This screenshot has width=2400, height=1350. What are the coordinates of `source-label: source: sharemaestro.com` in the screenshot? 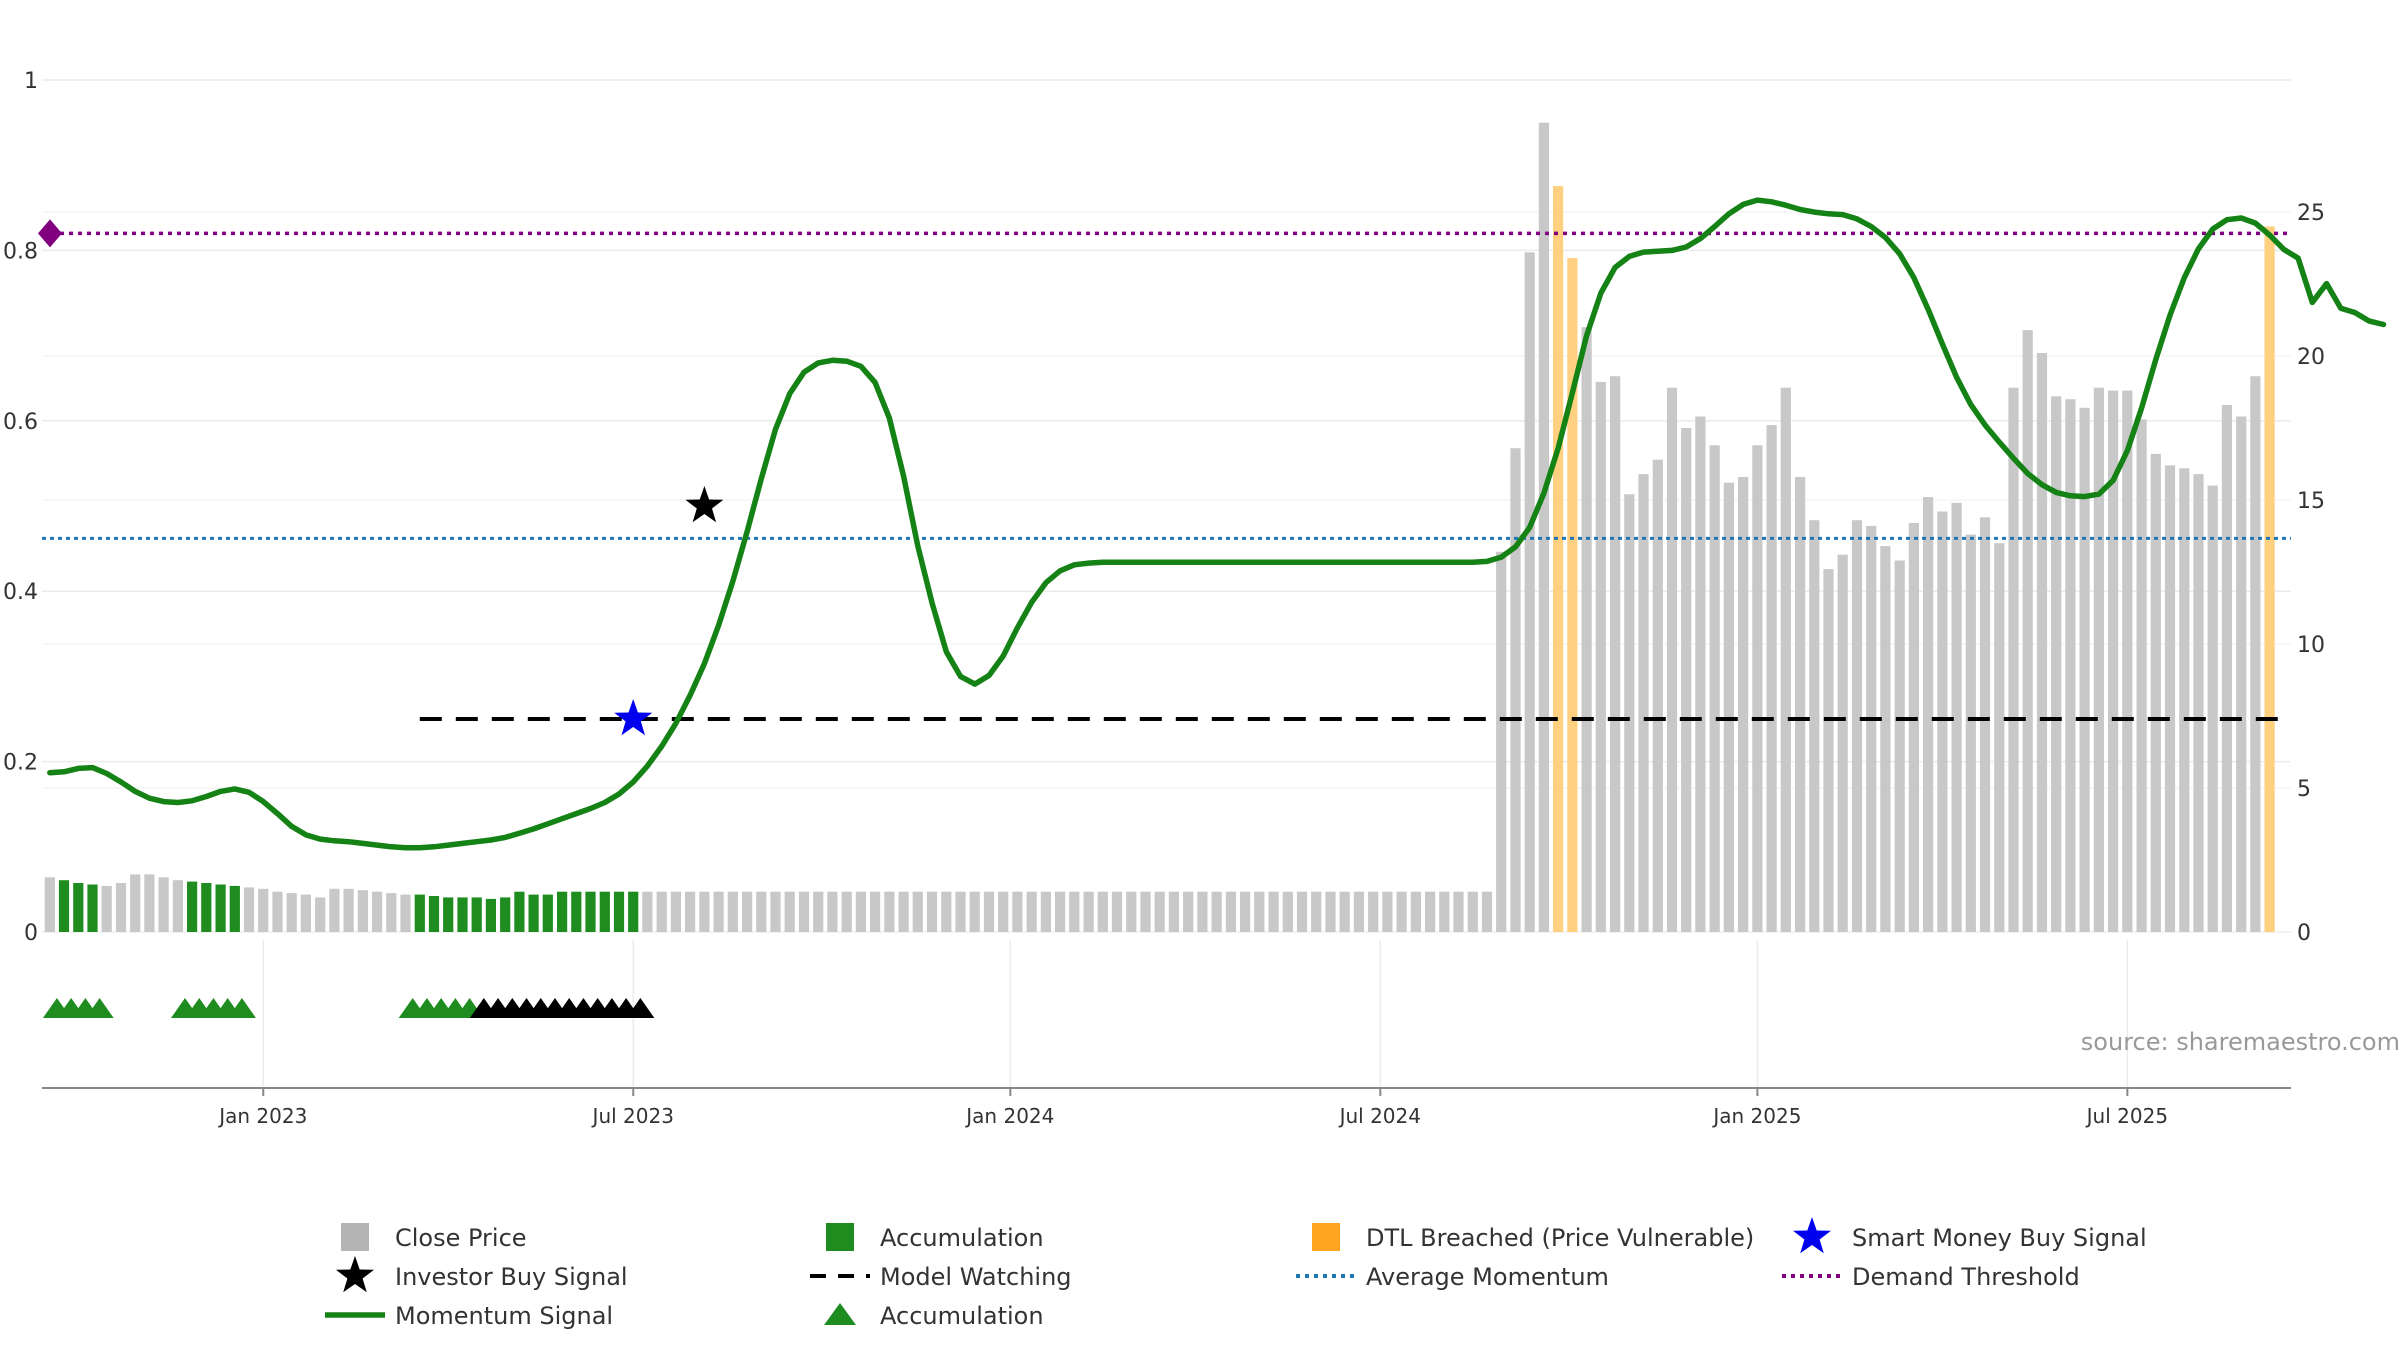 It's located at (2240, 1042).